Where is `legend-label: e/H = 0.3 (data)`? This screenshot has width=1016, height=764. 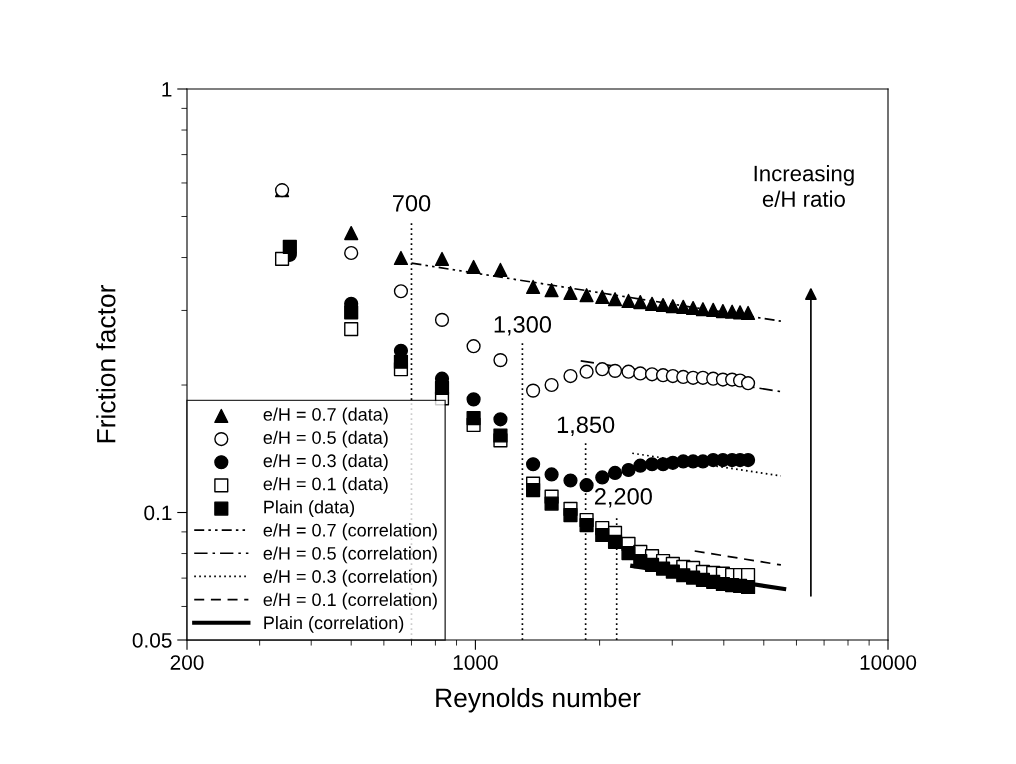
legend-label: e/H = 0.3 (data) is located at coordinates (325, 462).